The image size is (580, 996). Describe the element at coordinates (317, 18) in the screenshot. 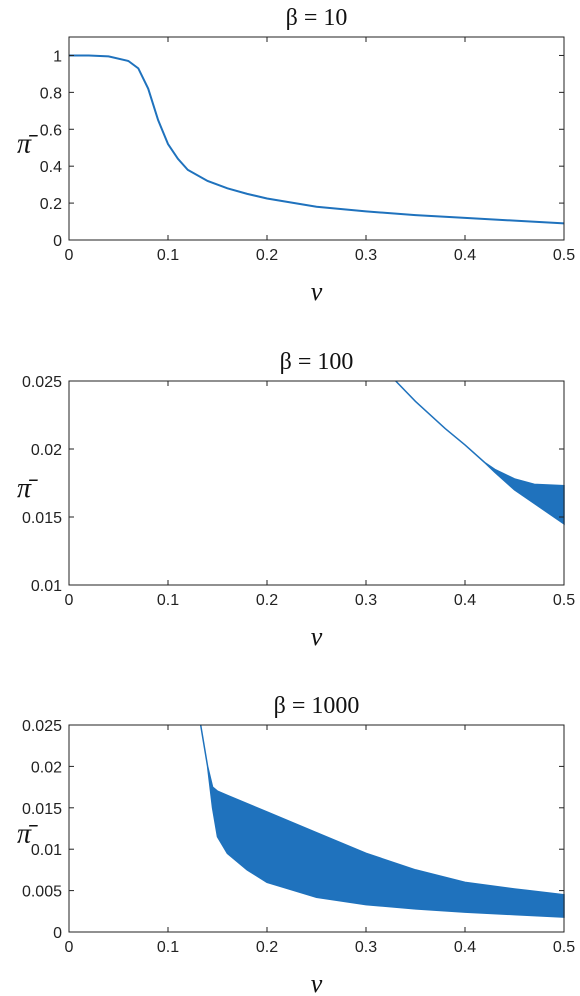

I see `chart-title: β = 10` at that location.